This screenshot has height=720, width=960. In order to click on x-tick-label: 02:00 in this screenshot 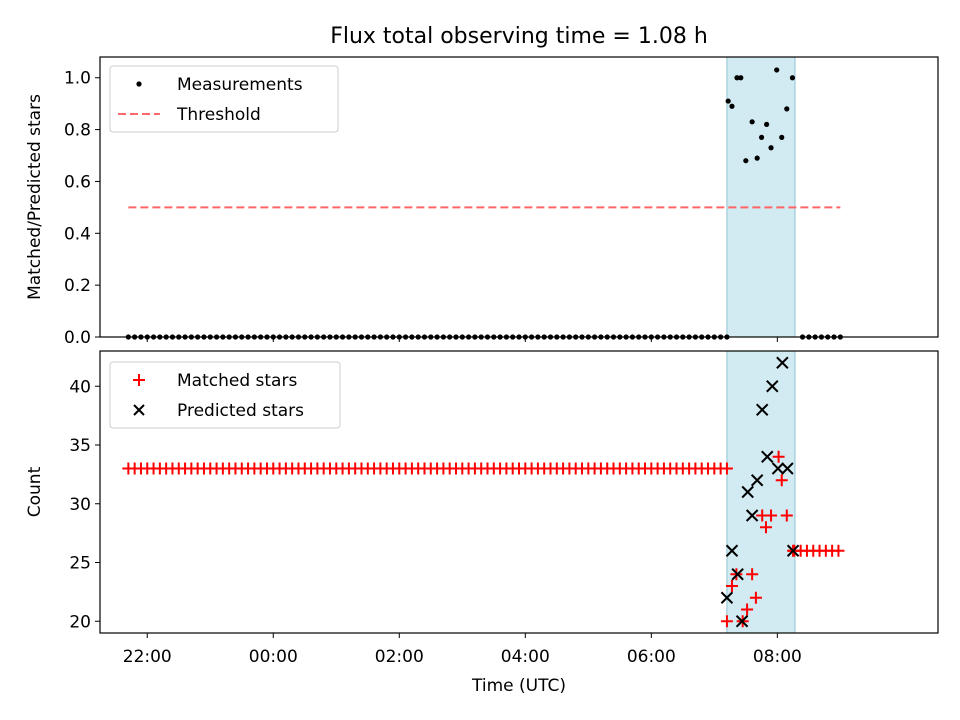, I will do `click(399, 657)`.